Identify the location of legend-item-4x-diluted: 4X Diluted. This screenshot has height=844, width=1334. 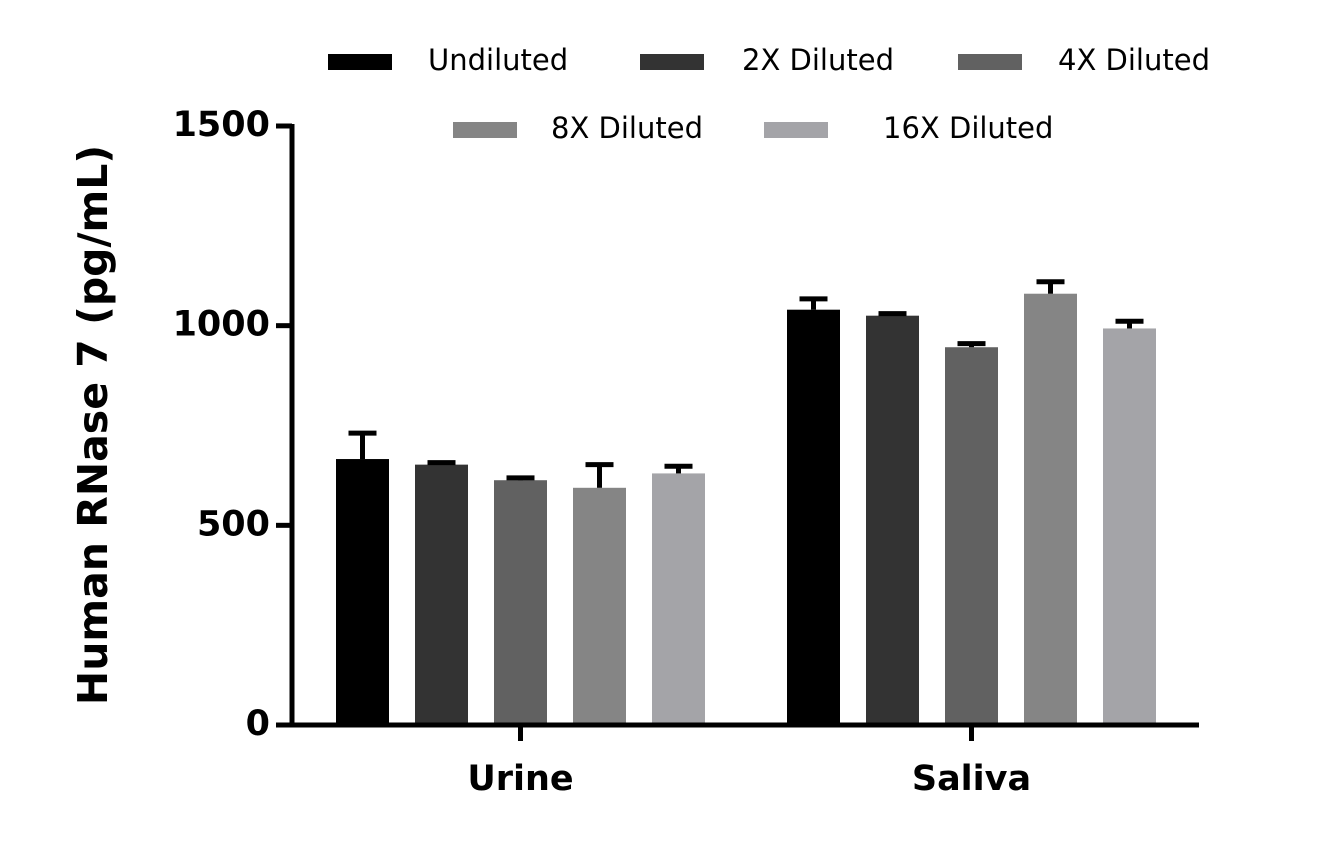
(1084, 60).